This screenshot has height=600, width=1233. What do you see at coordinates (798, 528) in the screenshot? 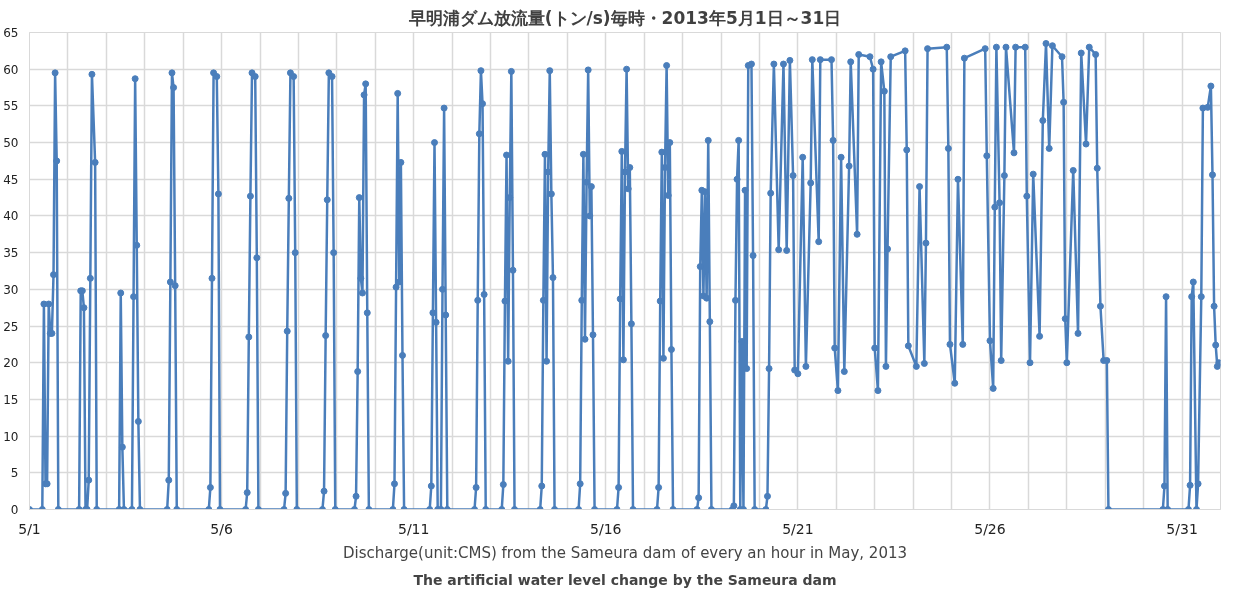
I see `x-tick-label: 5/21` at bounding box center [798, 528].